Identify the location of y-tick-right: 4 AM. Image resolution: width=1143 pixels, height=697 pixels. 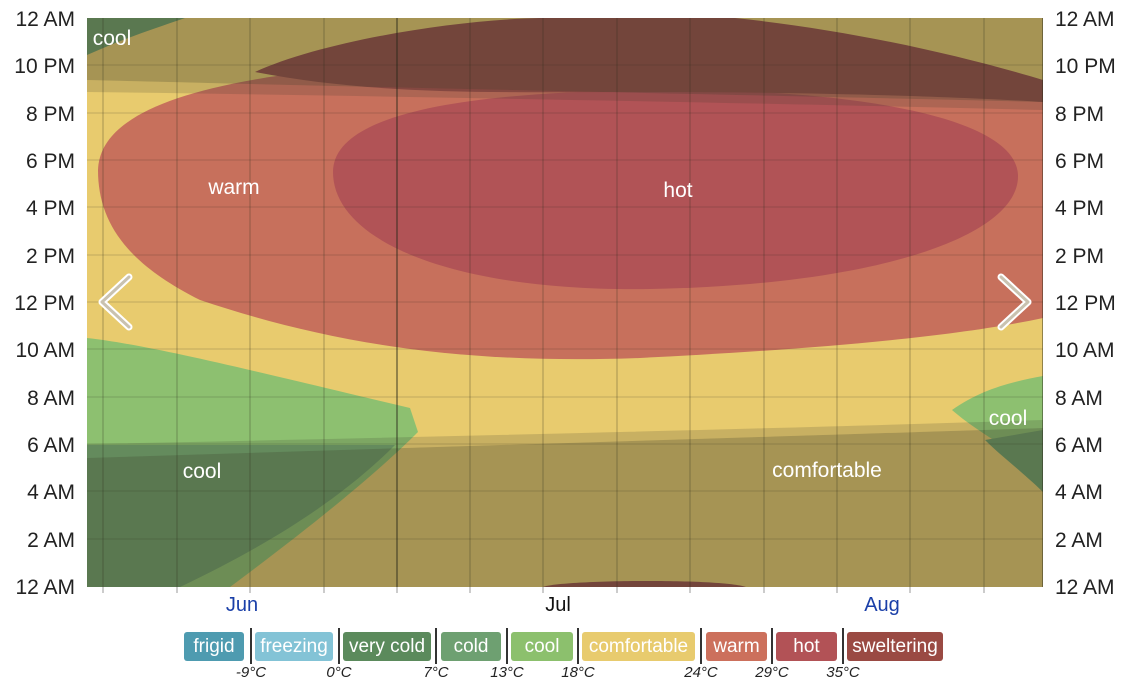
(1079, 492).